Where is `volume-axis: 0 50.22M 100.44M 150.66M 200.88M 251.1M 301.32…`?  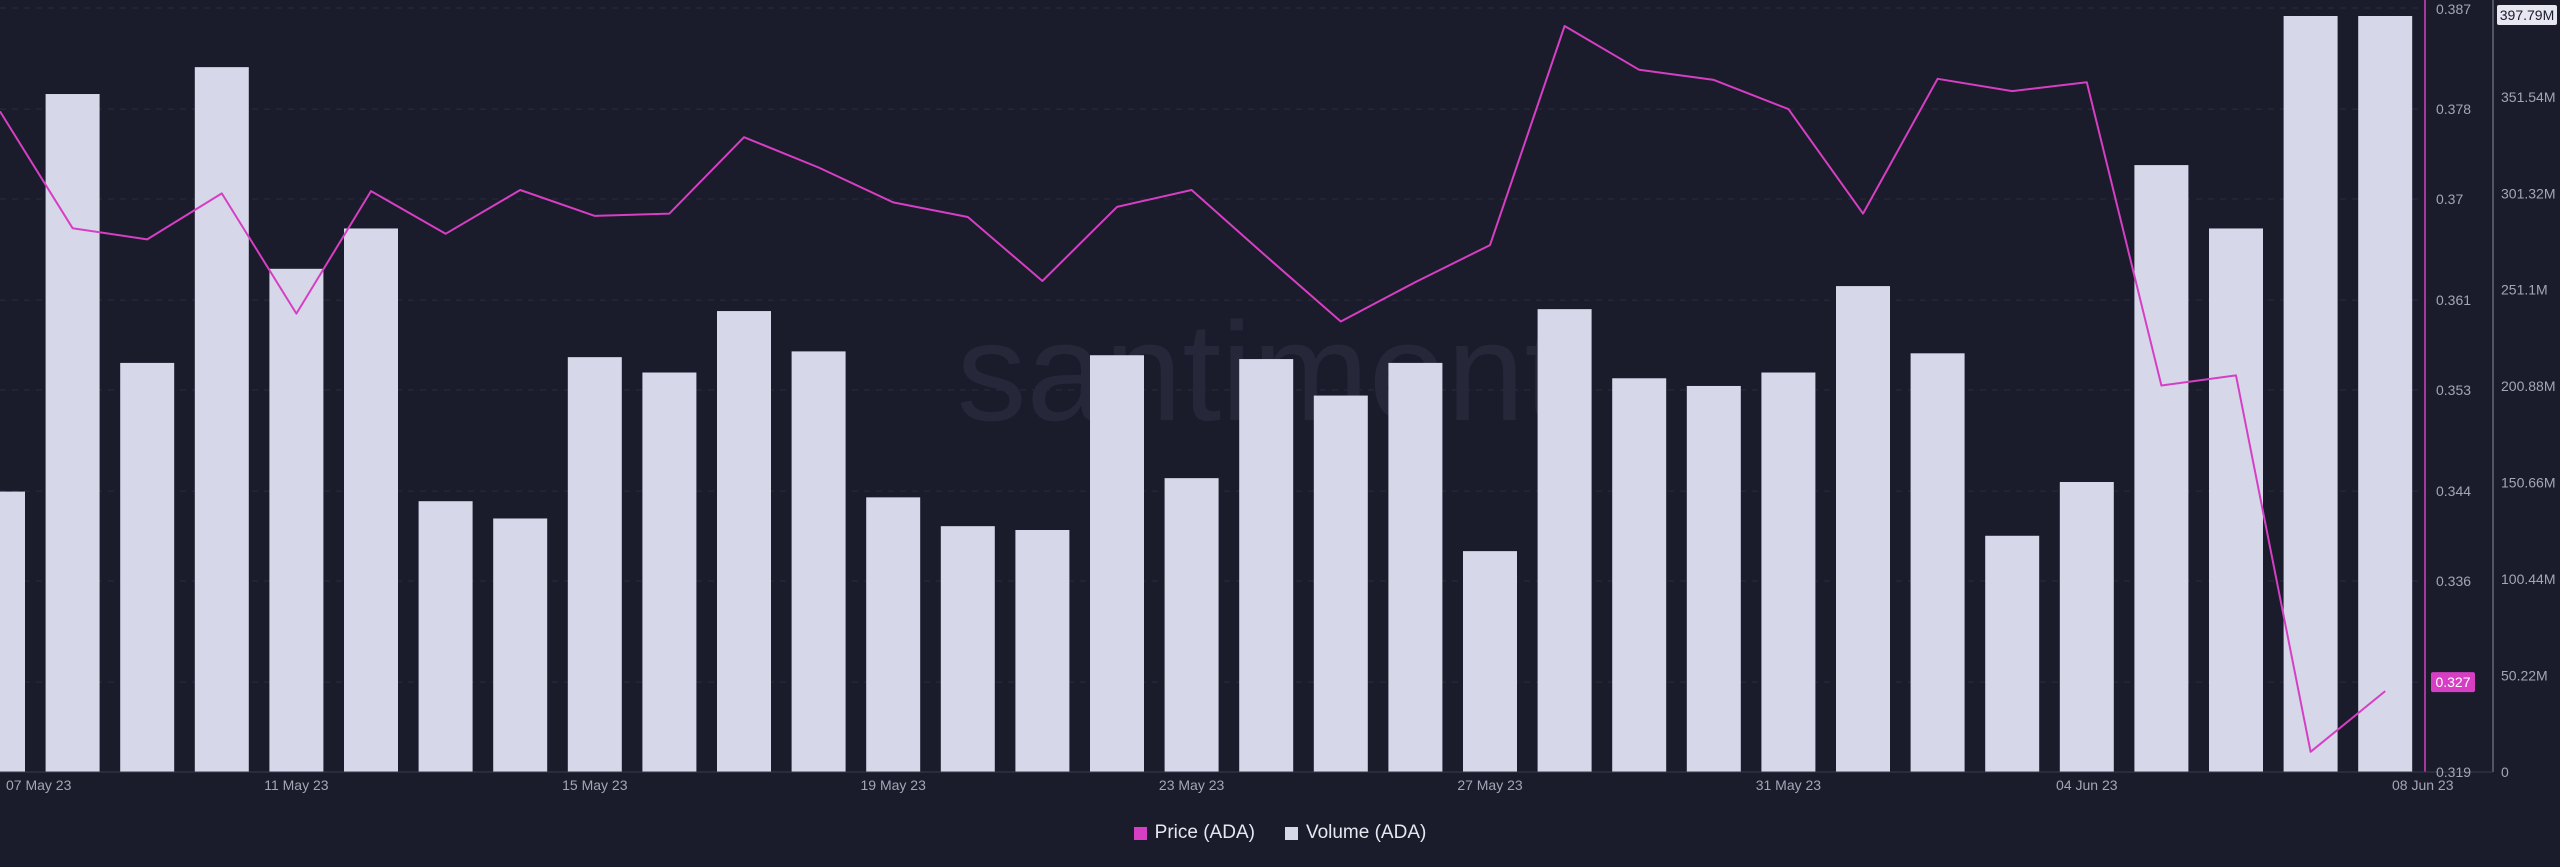 volume-axis: 0 50.22M 100.44M 150.66M 200.88M 251.1M 301.32… is located at coordinates (2527, 392).